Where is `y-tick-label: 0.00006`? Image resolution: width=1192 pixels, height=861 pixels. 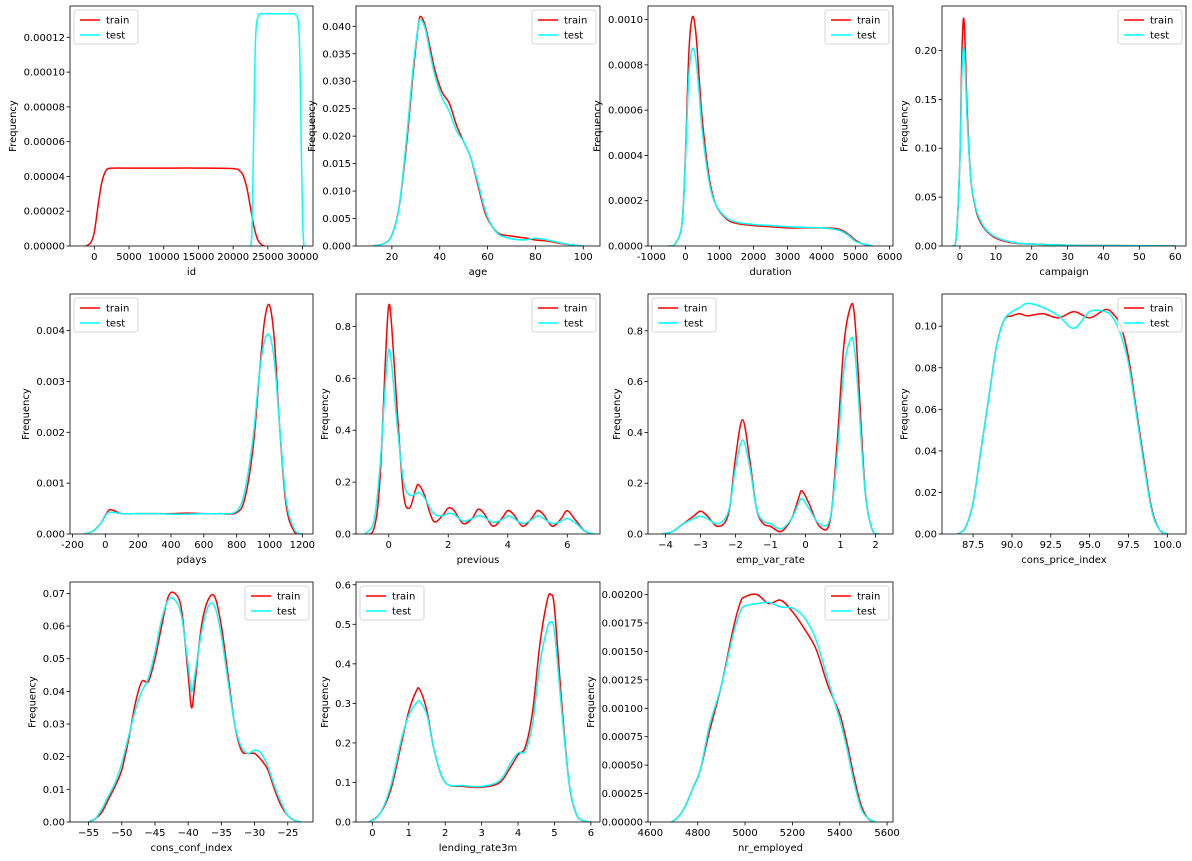 y-tick-label: 0.00006 is located at coordinates (44, 142).